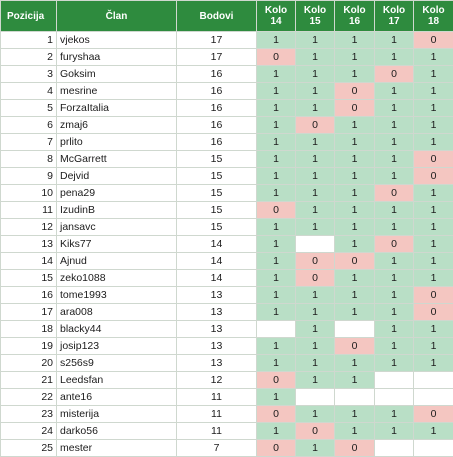 The image size is (453, 457). I want to click on position-cell: 10, so click(29, 193).